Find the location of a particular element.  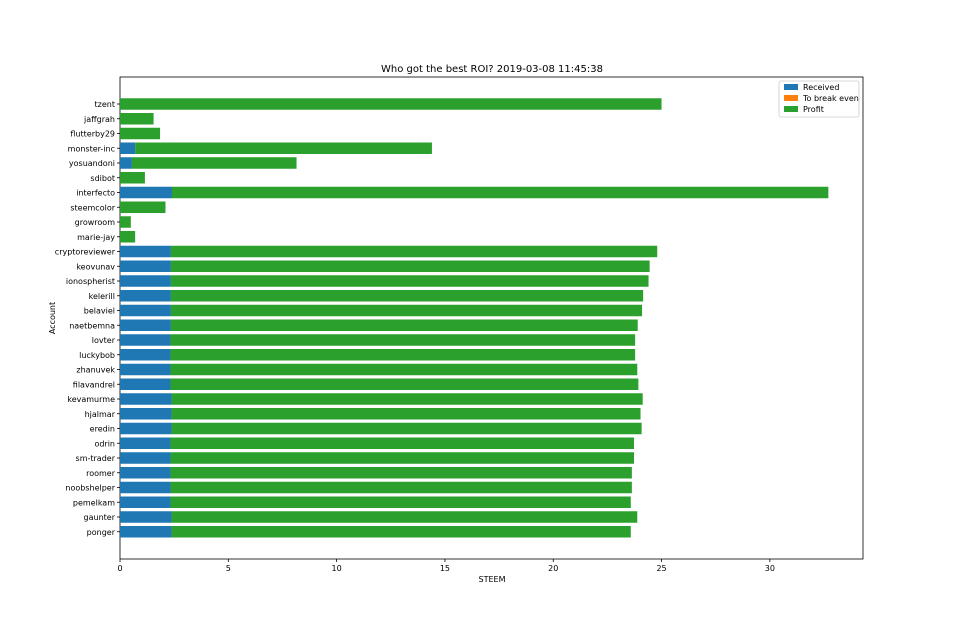

x-tick-label: 10 is located at coordinates (337, 568).